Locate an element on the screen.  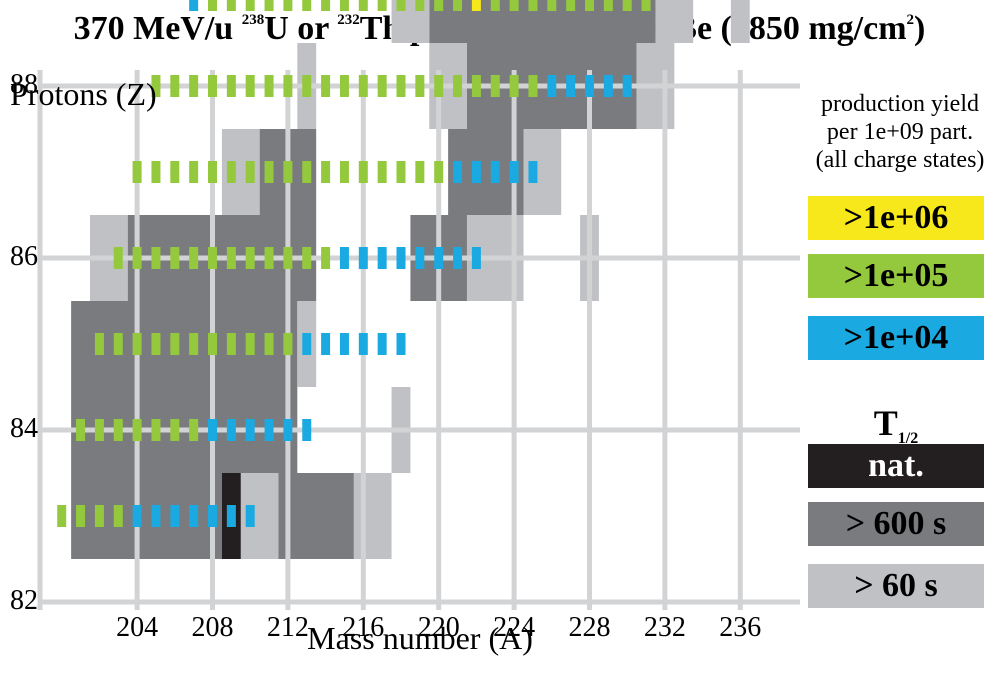
y-tick-label: 82 is located at coordinates (24, 600).